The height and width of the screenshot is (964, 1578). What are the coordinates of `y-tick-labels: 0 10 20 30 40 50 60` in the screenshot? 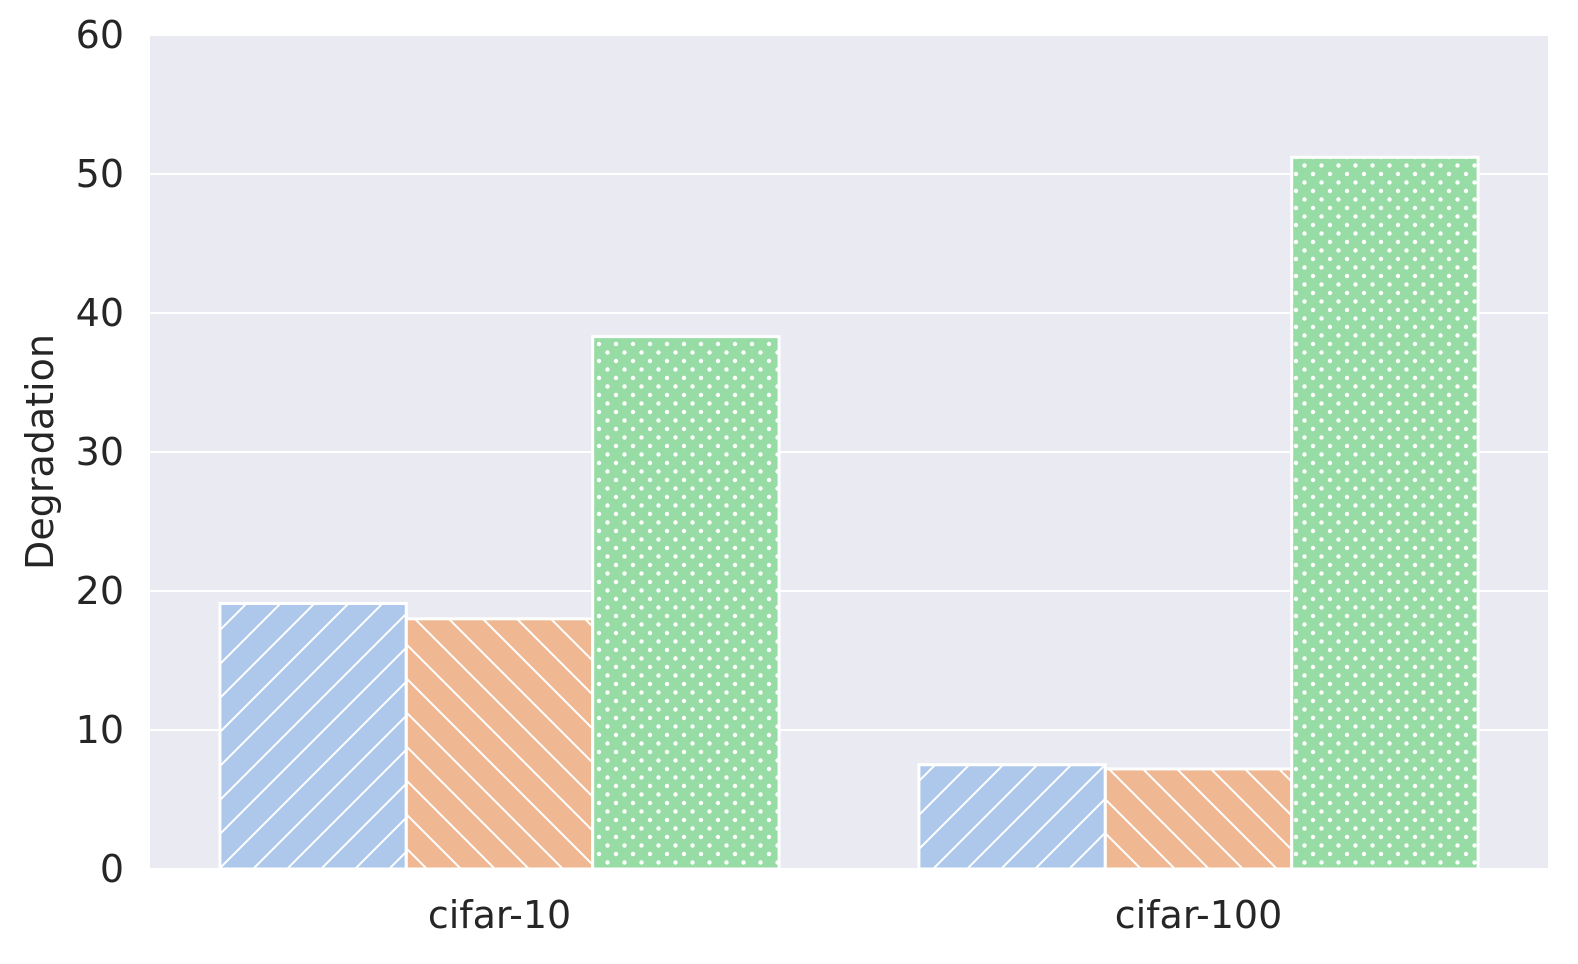 It's located at (100, 452).